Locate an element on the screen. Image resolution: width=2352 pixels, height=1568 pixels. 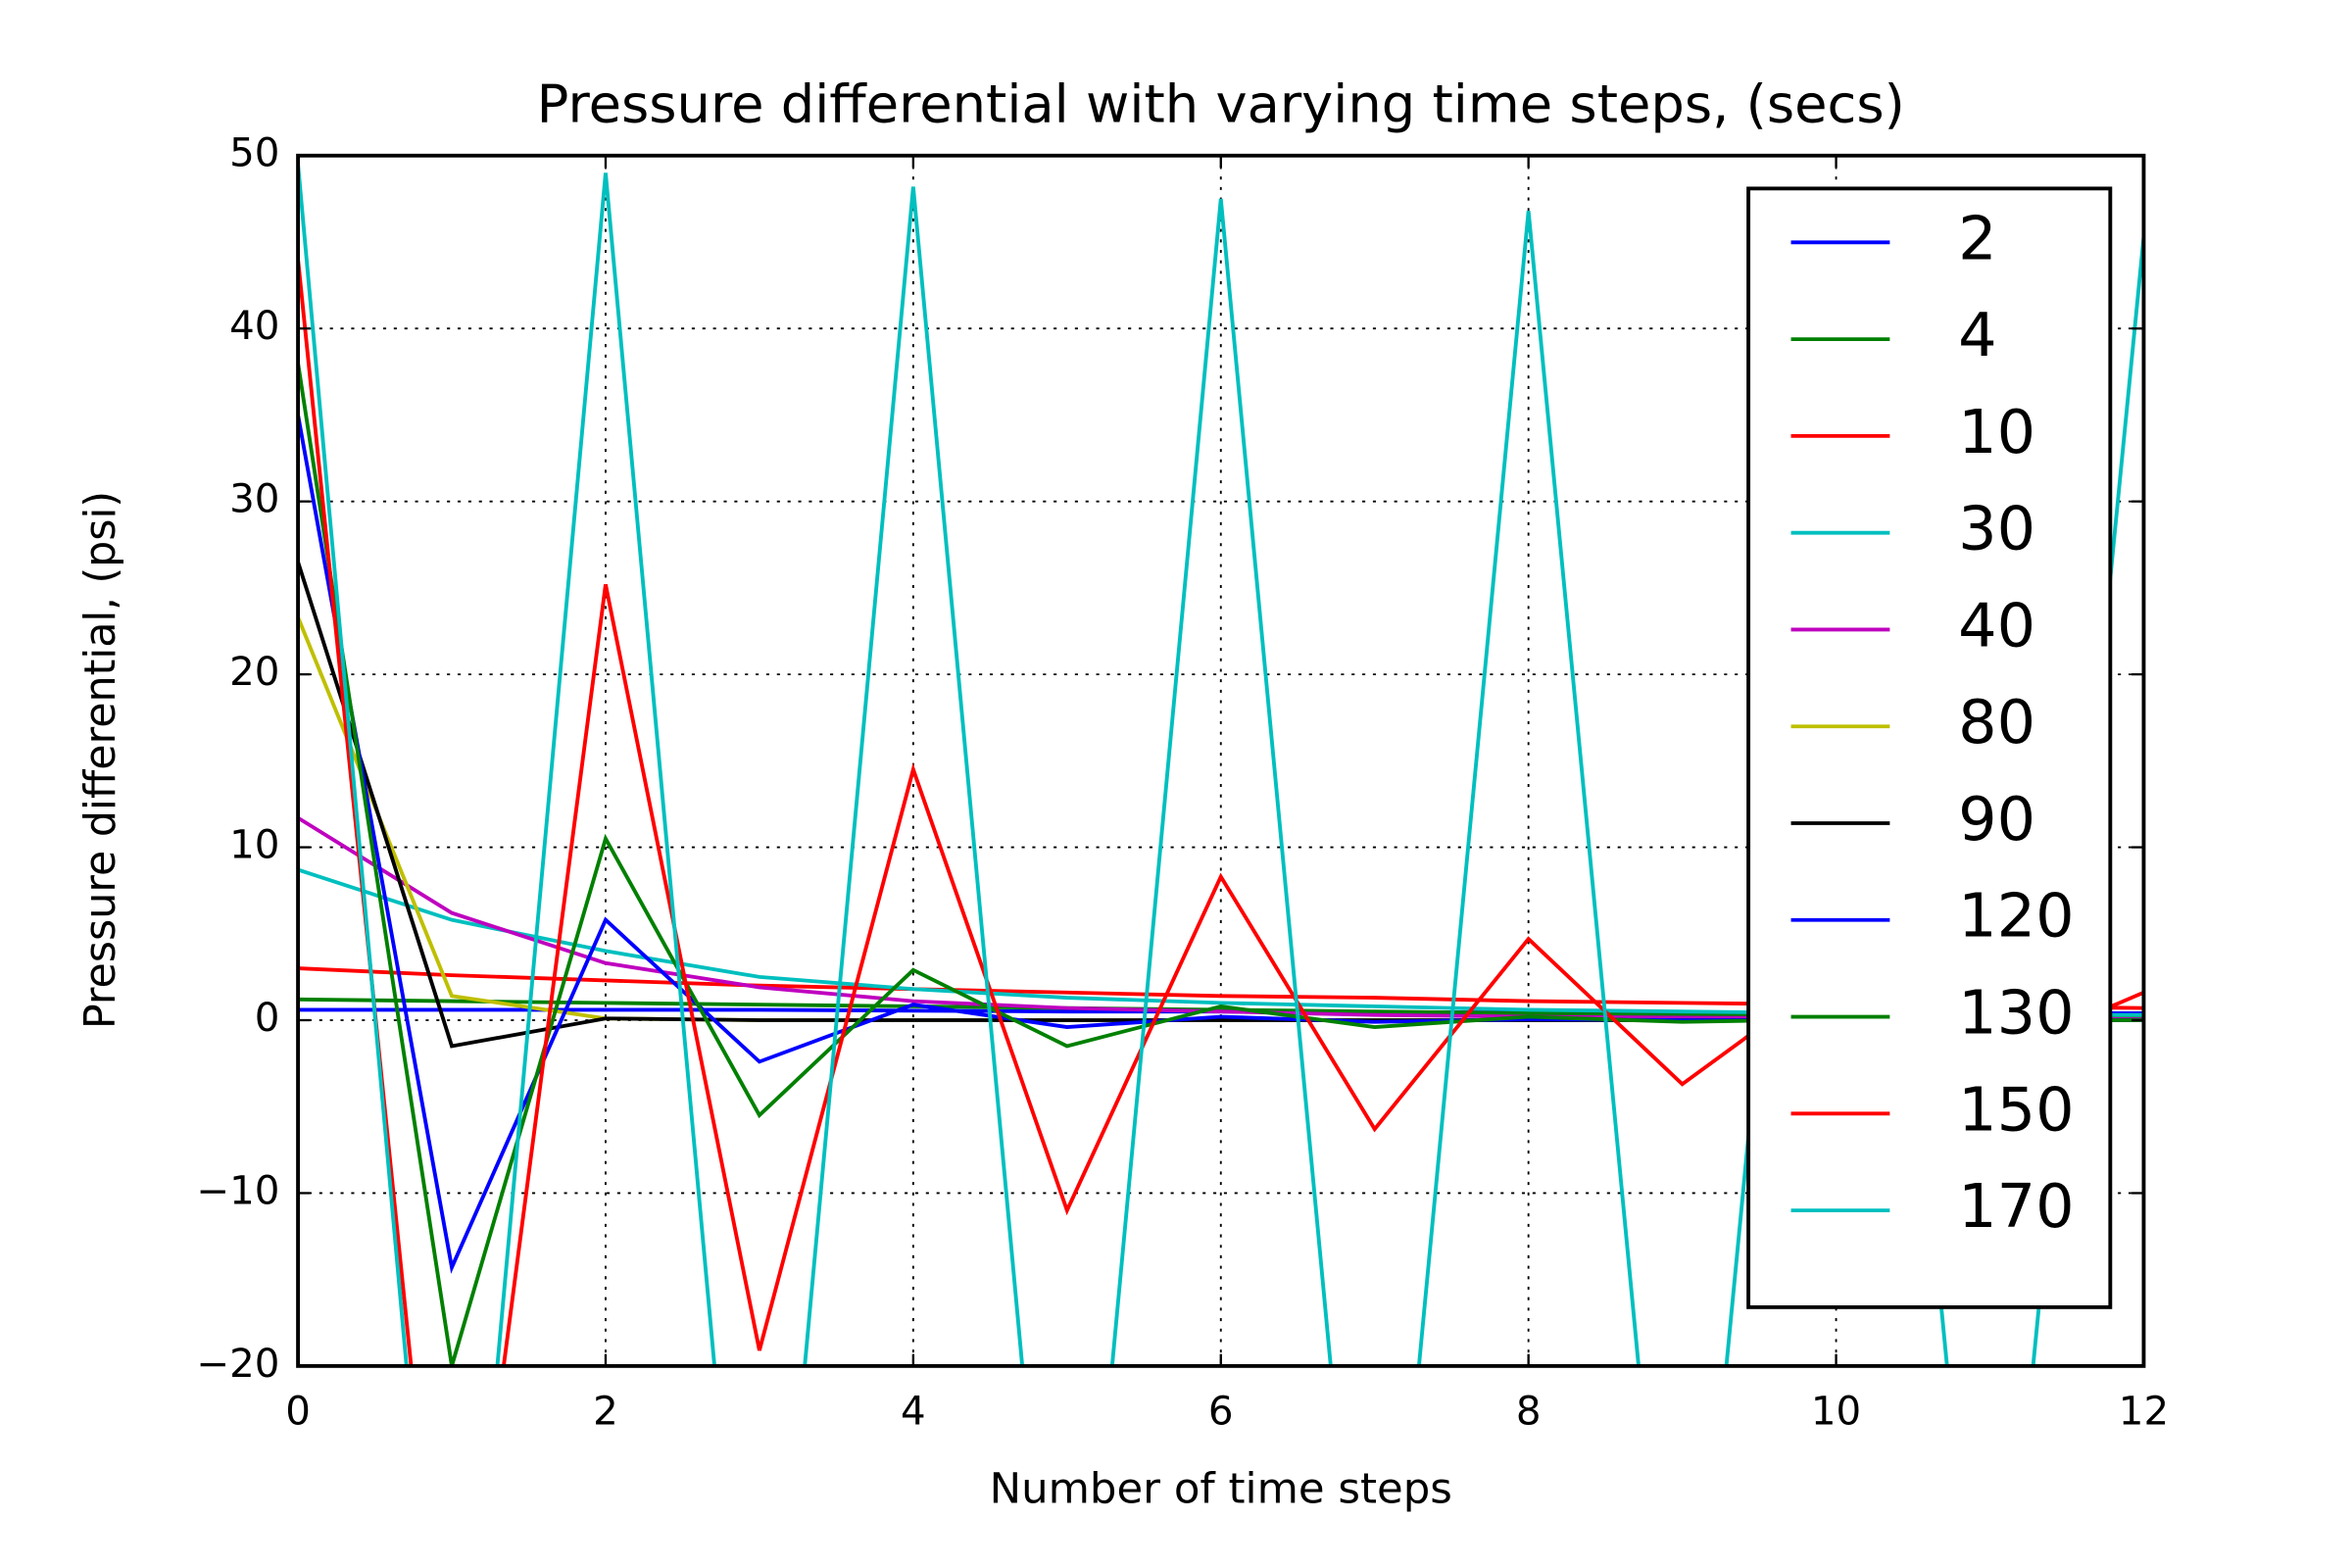
legend-label: 10 is located at coordinates (1996, 431).